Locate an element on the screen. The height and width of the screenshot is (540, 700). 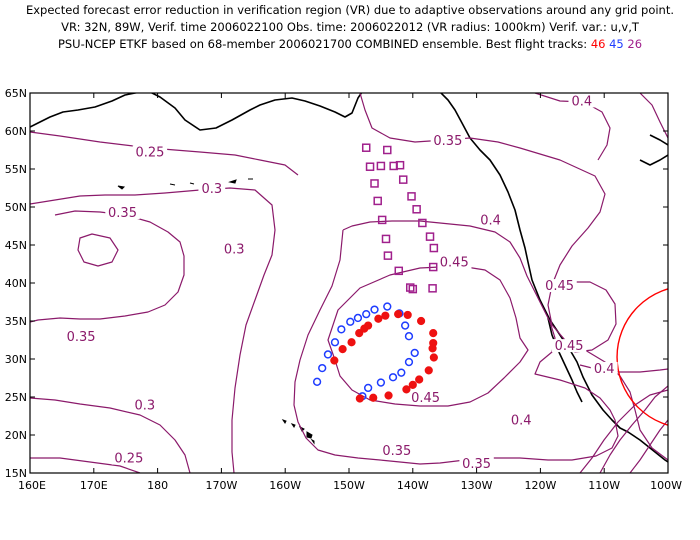
lon-label: 180 is located at coordinates (157, 485).